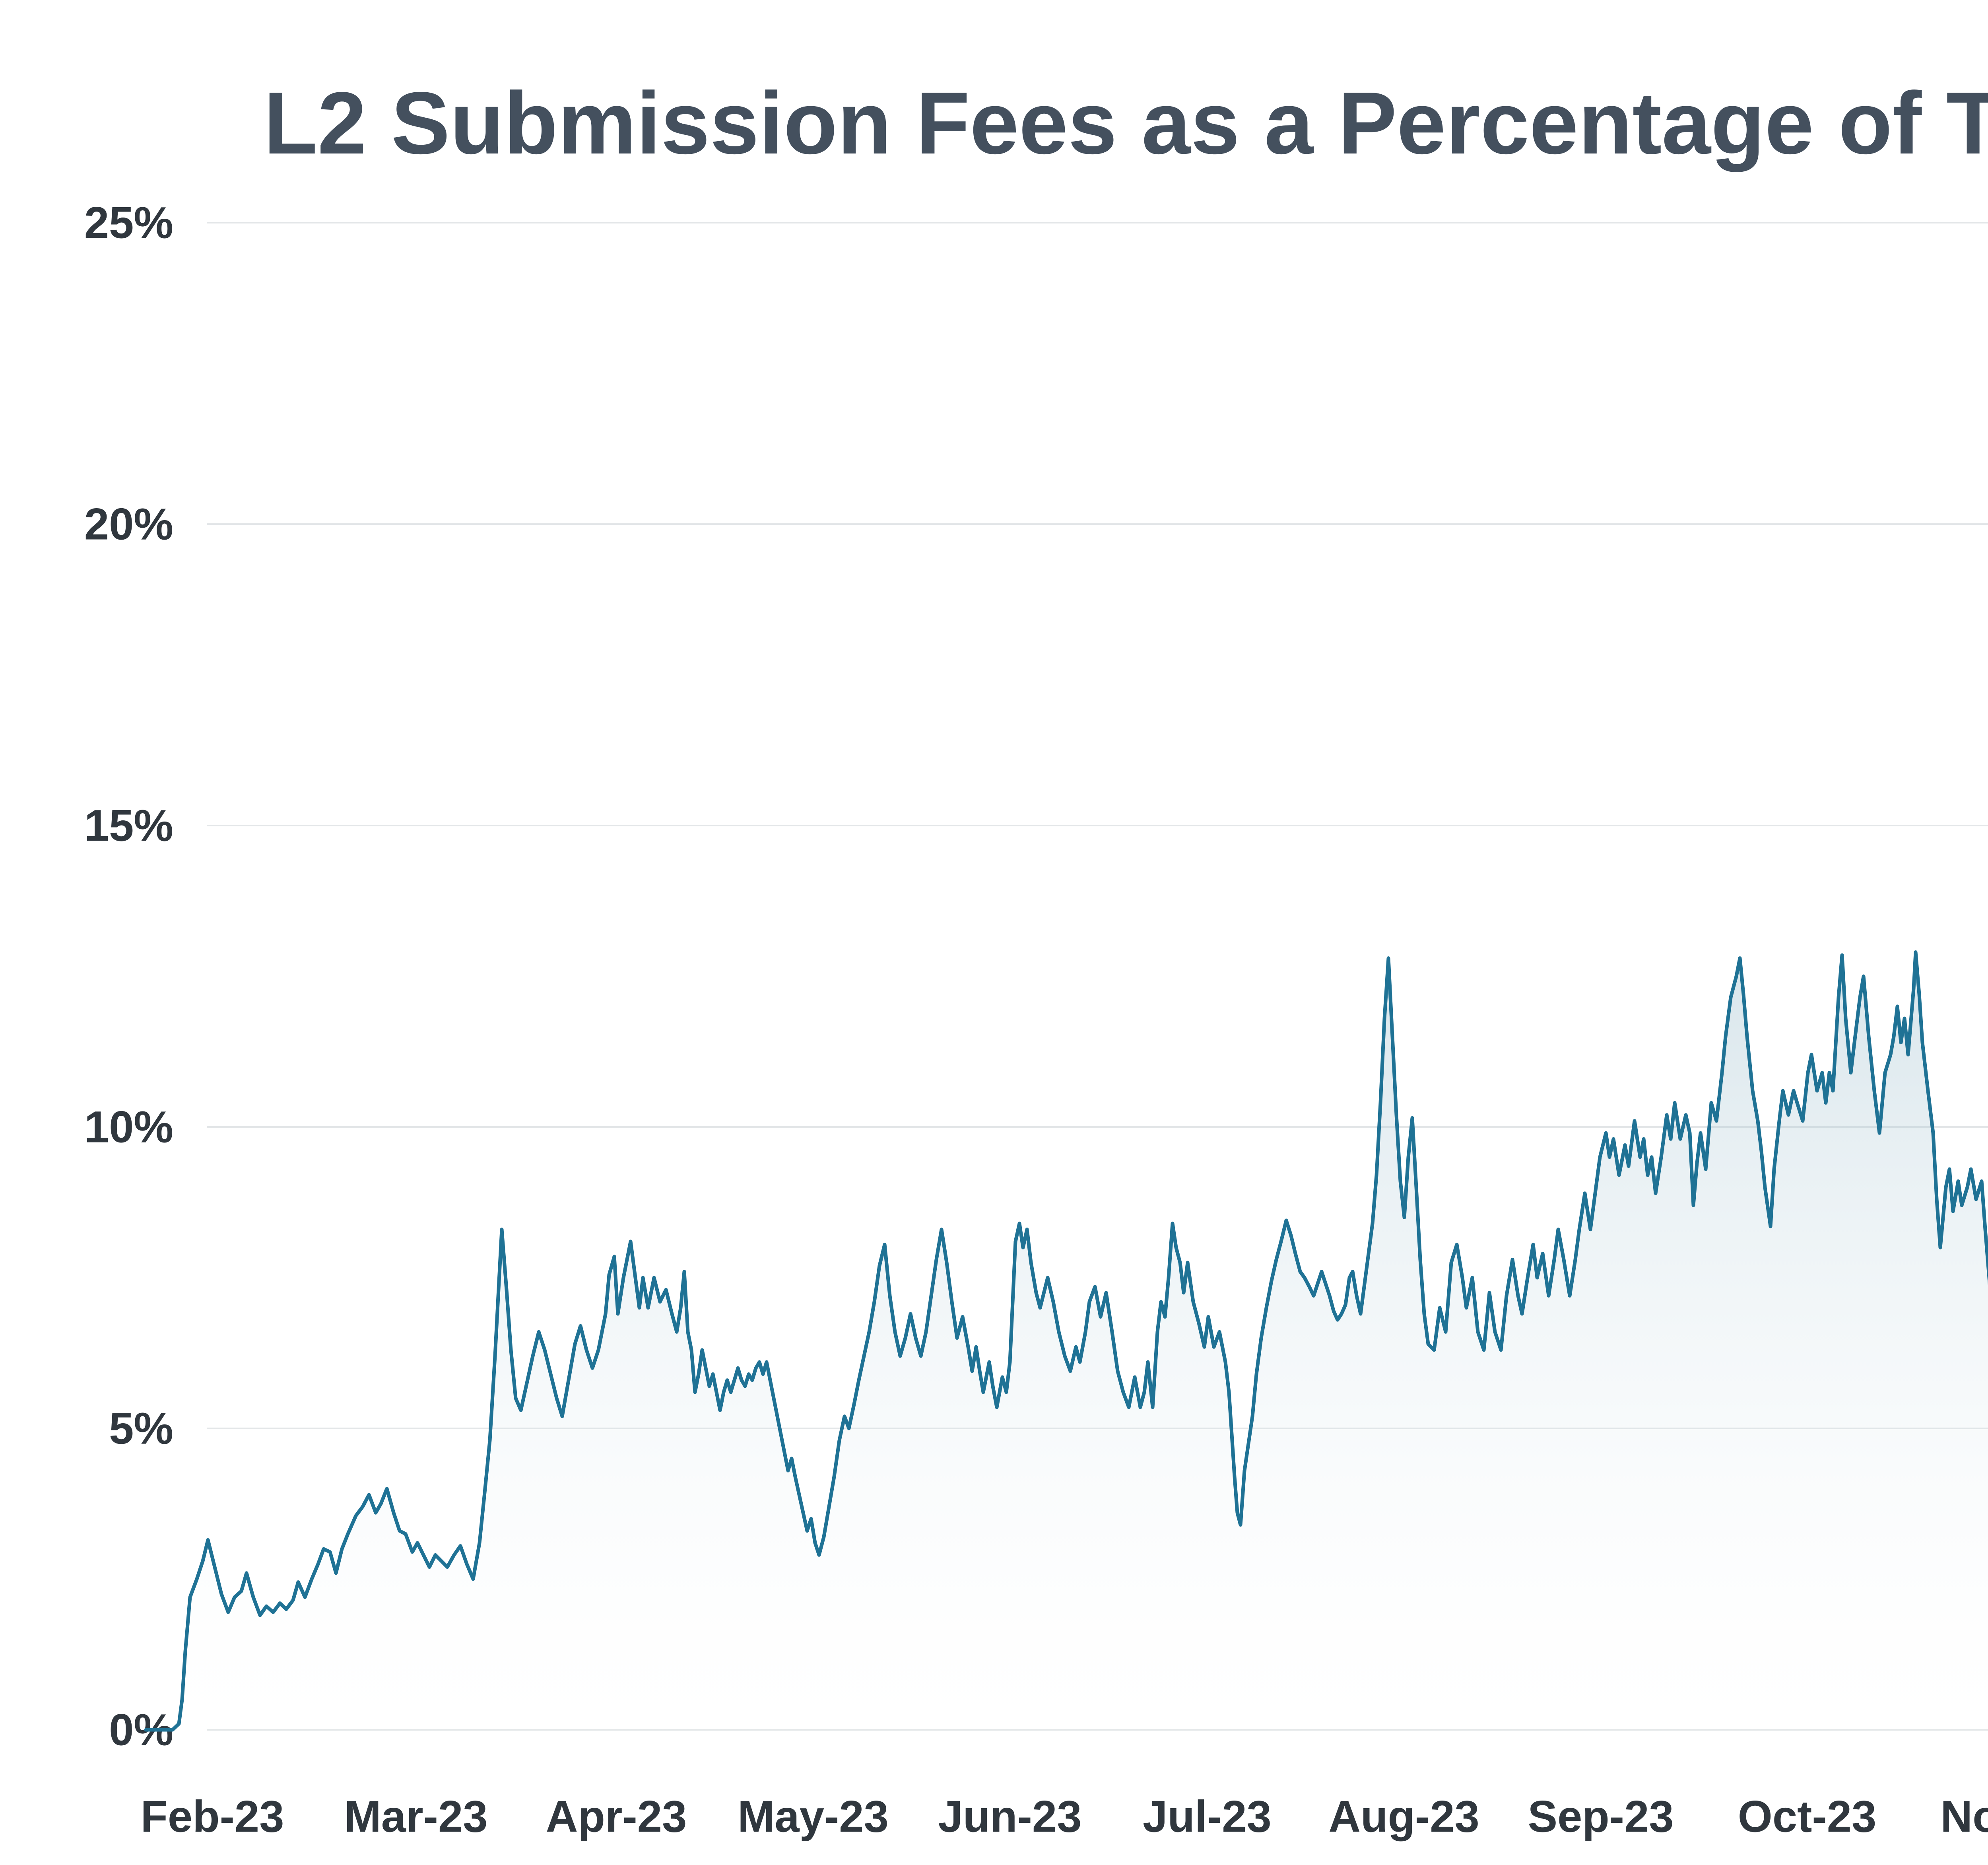 This screenshot has height=1865, width=1988. I want to click on y-tick-label: 5%, so click(141, 1428).